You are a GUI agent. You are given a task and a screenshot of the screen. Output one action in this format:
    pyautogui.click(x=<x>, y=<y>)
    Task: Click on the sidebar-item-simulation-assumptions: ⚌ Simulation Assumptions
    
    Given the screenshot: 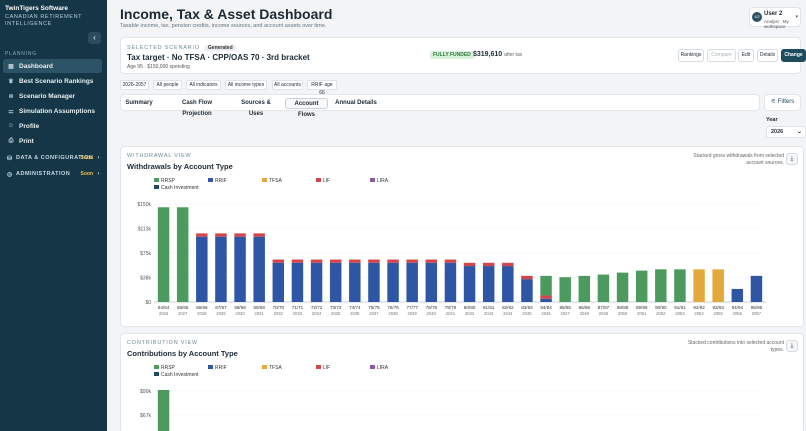 What is the action you would take?
    pyautogui.click(x=52, y=111)
    